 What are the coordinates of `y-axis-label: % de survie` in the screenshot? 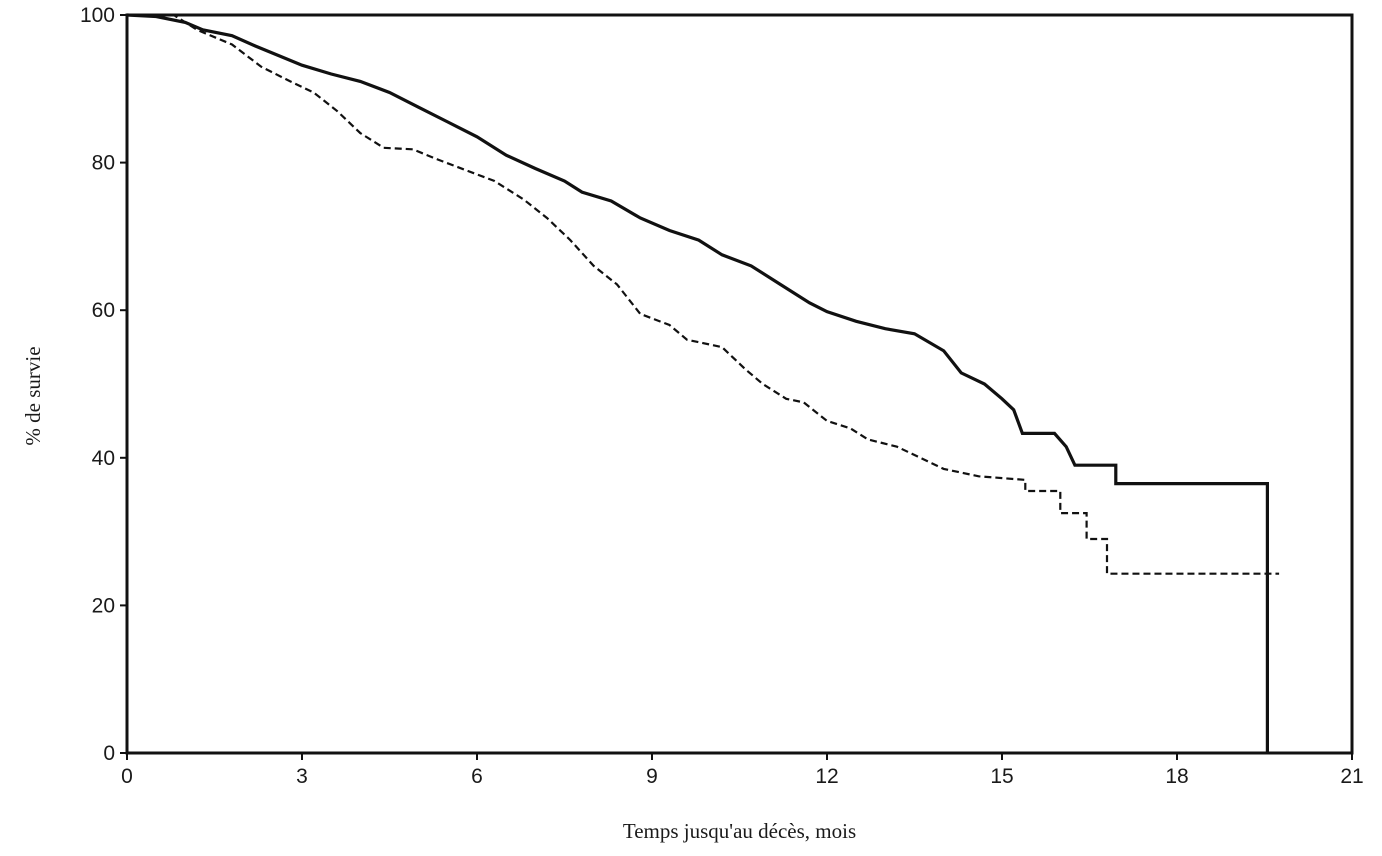 It's located at (33, 395).